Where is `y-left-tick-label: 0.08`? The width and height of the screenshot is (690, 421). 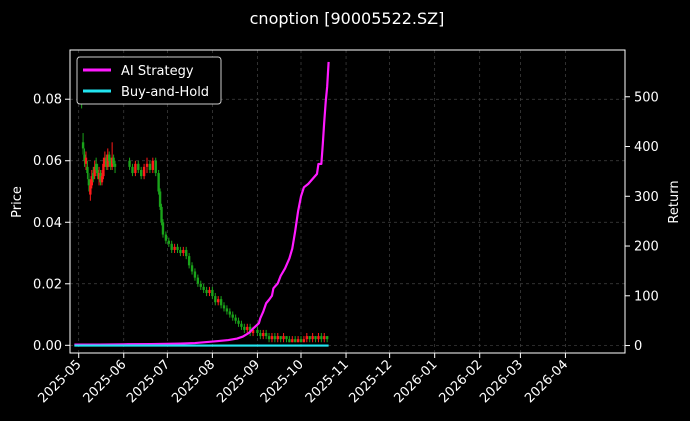
y-left-tick-label: 0.08 is located at coordinates (47, 100).